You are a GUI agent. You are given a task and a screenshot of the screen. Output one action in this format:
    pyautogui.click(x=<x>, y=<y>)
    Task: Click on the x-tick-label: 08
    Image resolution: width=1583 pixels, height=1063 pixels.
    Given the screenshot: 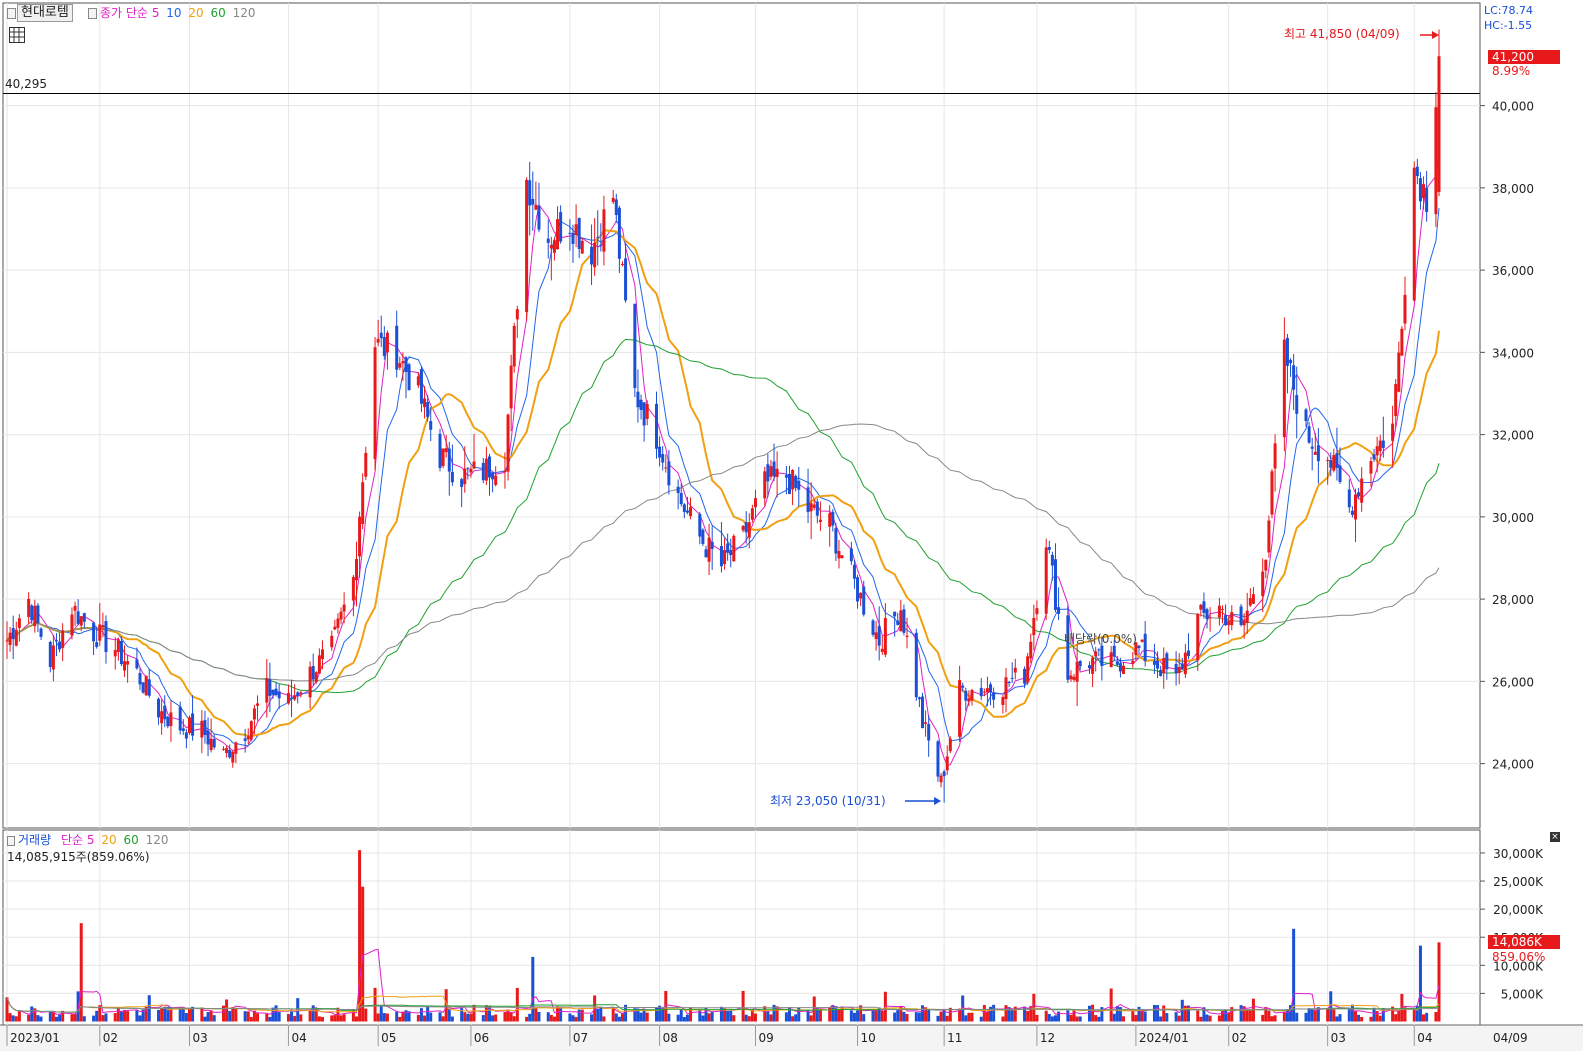 What is the action you would take?
    pyautogui.click(x=670, y=1038)
    